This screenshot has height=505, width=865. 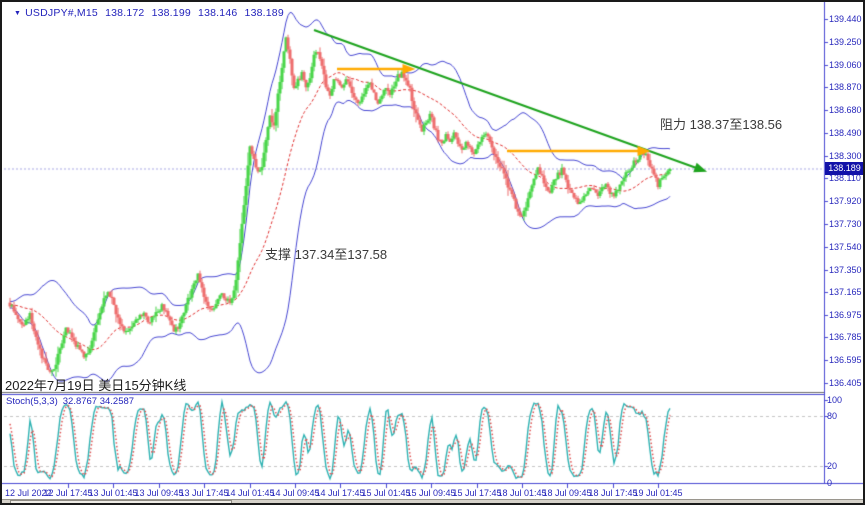 What do you see at coordinates (845, 224) in the screenshot?
I see `price-tick-label: 137.730` at bounding box center [845, 224].